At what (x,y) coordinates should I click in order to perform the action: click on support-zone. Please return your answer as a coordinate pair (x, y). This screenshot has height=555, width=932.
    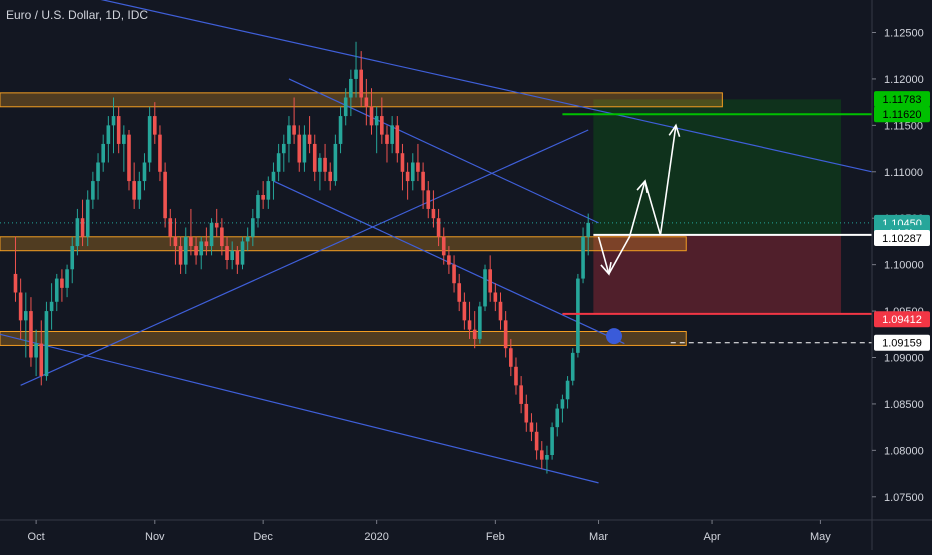
    Looking at the image, I should click on (343, 338).